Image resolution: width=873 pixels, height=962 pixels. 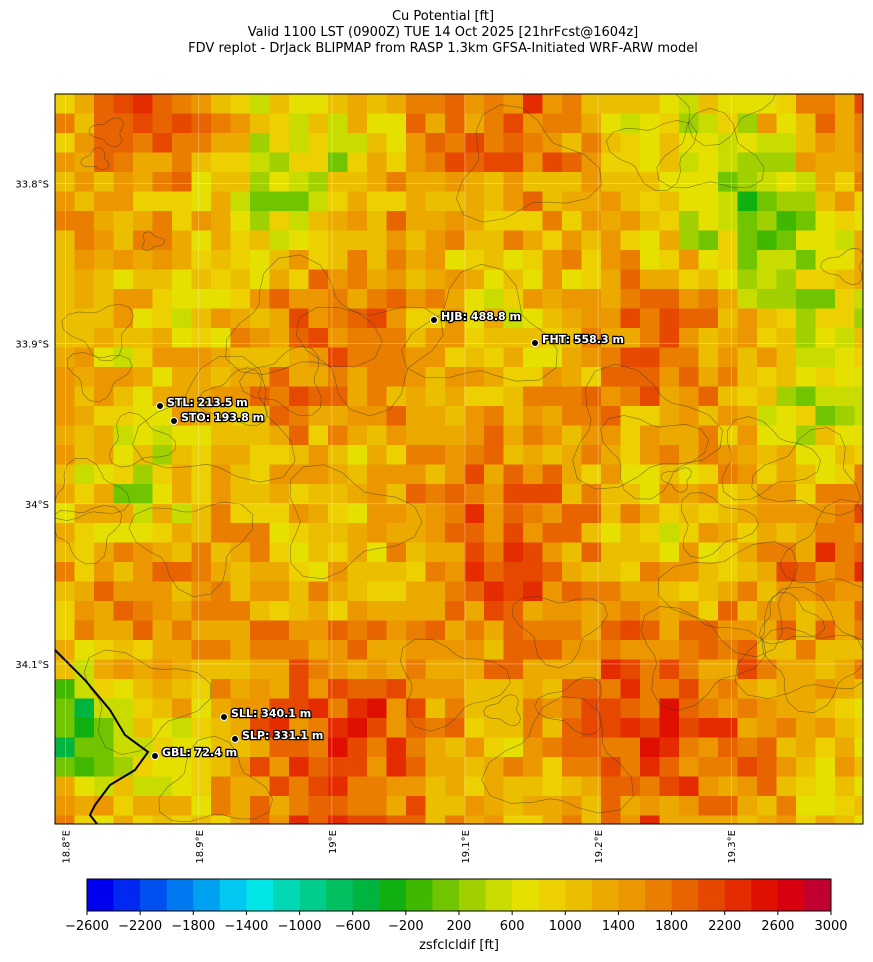 I want to click on colorbar-cell, so click(x=446, y=895).